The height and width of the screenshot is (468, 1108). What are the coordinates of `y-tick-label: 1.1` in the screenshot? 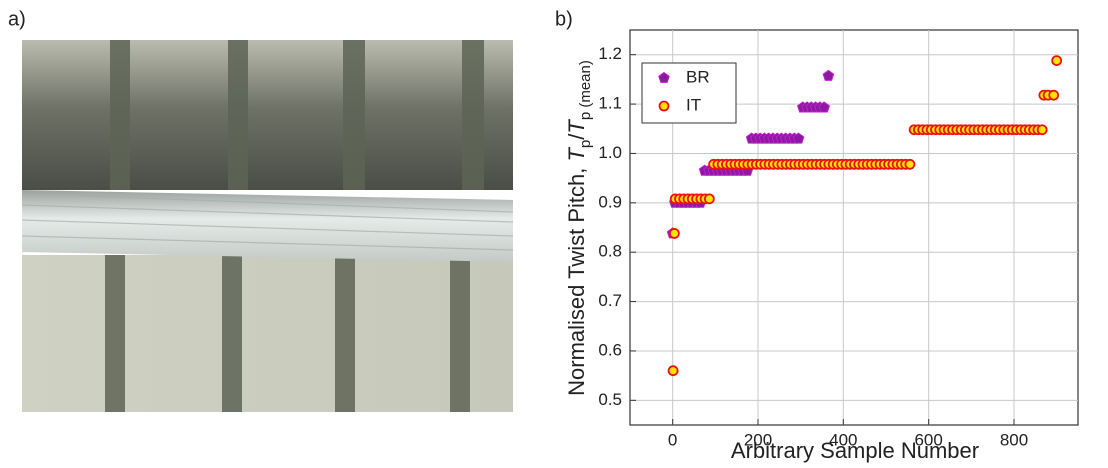 It's located at (610, 103).